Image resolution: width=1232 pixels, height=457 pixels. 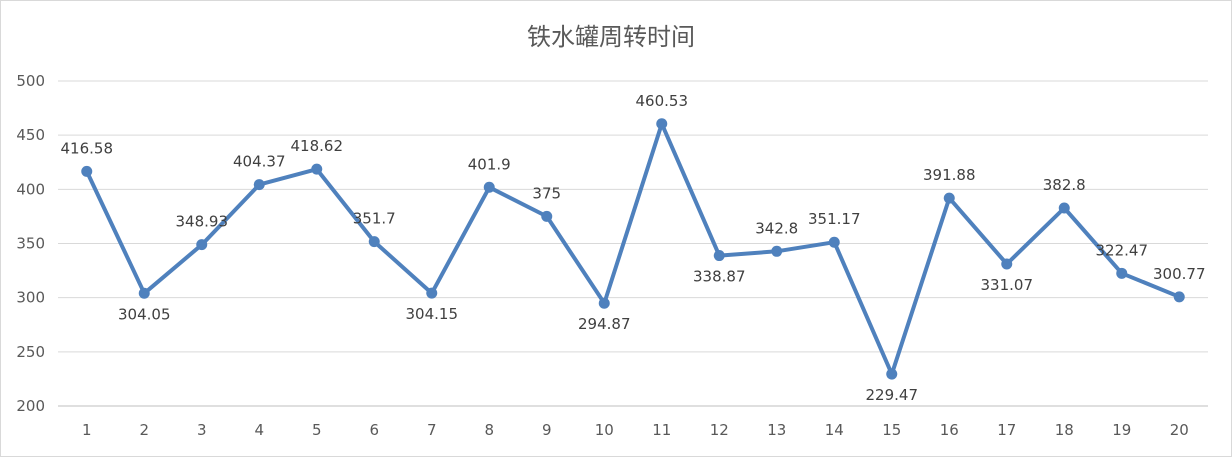 I want to click on x-tick-label: 16, so click(x=949, y=430).